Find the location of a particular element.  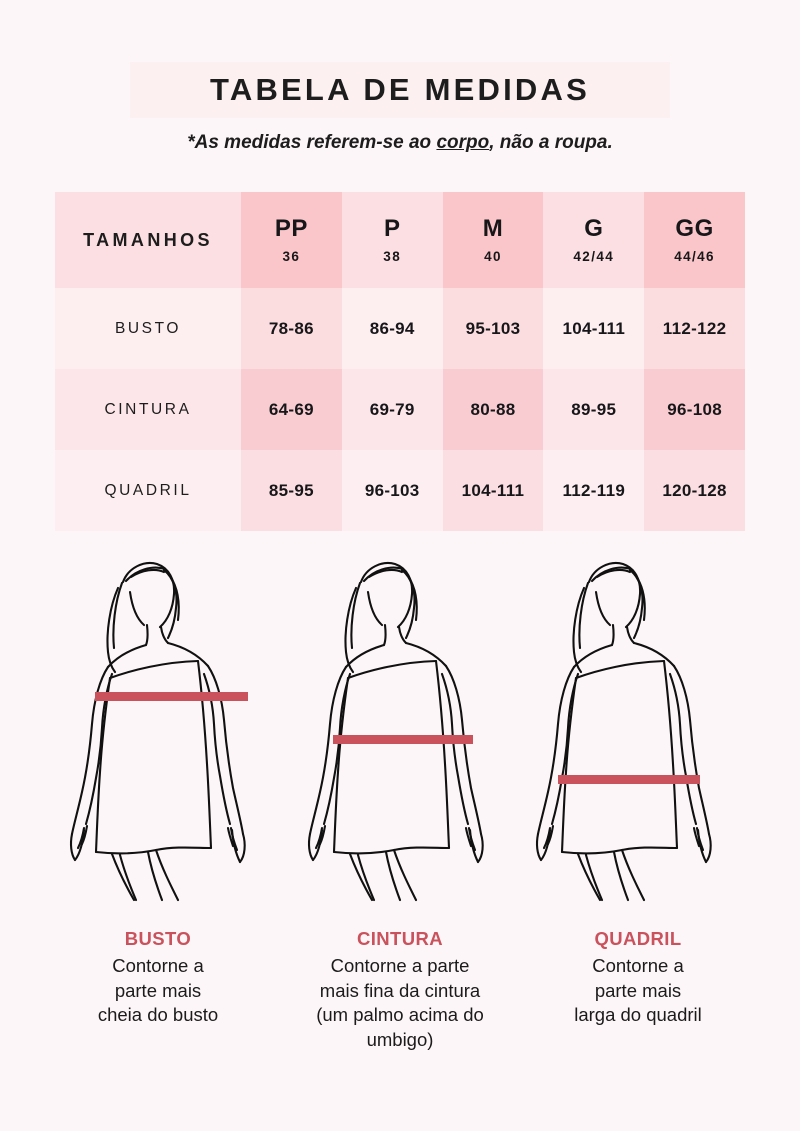

cell-value: 96-108 is located at coordinates (694, 409).